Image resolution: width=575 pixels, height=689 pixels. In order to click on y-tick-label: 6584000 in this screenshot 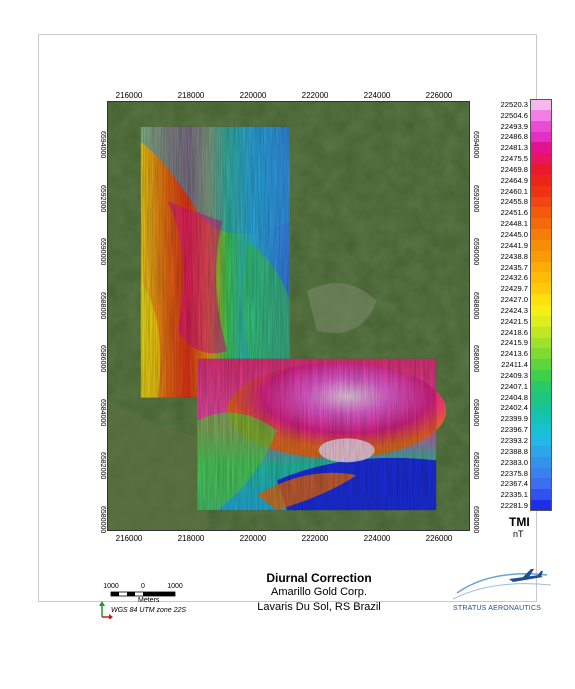, I will do `click(102, 412)`.